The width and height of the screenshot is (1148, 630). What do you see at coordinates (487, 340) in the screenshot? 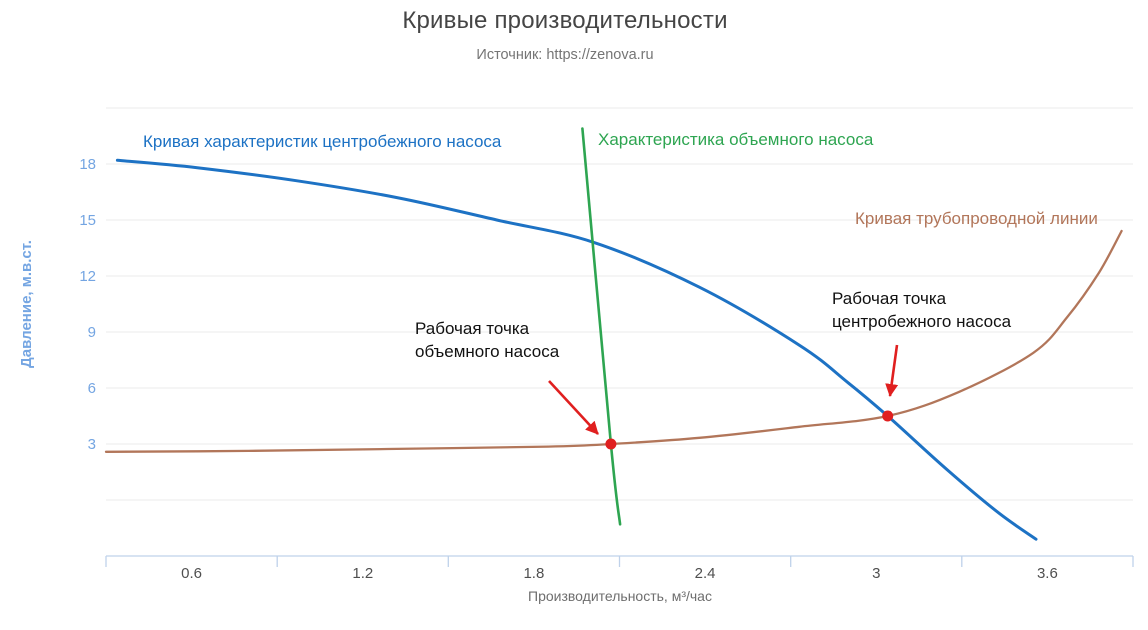
I see `annotation-text: Рабочая точка объемного насоса` at bounding box center [487, 340].